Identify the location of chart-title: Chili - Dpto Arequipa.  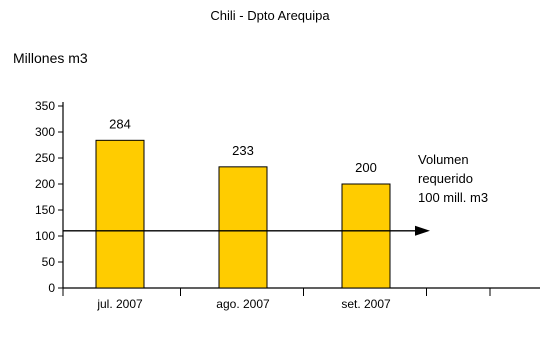
(270, 15).